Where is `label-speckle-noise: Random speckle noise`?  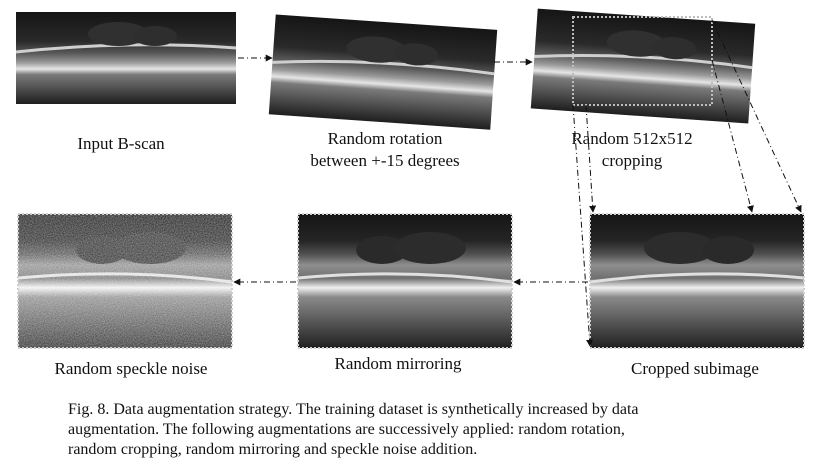
label-speckle-noise: Random speckle noise is located at coordinates (131, 368).